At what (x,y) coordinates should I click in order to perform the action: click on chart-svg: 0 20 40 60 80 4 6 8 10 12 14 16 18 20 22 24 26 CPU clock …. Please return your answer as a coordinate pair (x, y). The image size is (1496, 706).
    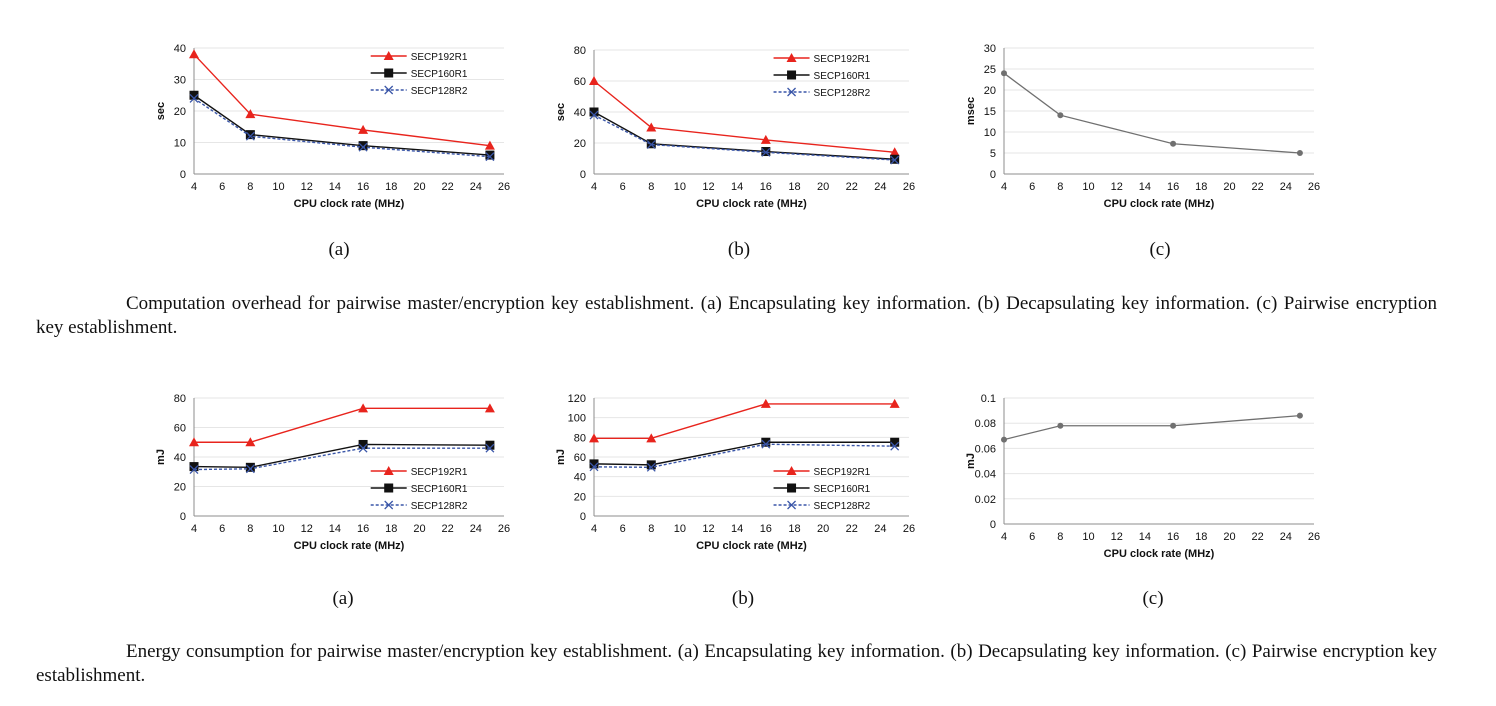
    Looking at the image, I should click on (735, 127).